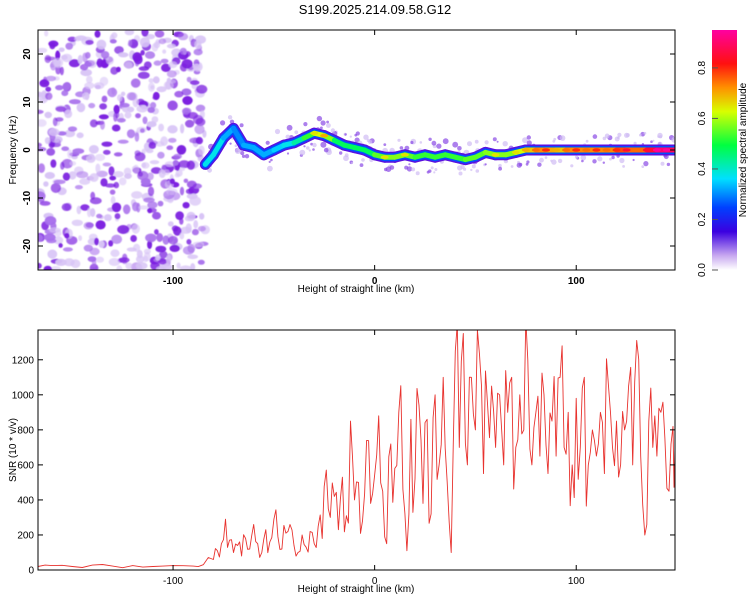 This screenshot has height=600, width=750. I want to click on y-tick-label: 1200, so click(23, 360).